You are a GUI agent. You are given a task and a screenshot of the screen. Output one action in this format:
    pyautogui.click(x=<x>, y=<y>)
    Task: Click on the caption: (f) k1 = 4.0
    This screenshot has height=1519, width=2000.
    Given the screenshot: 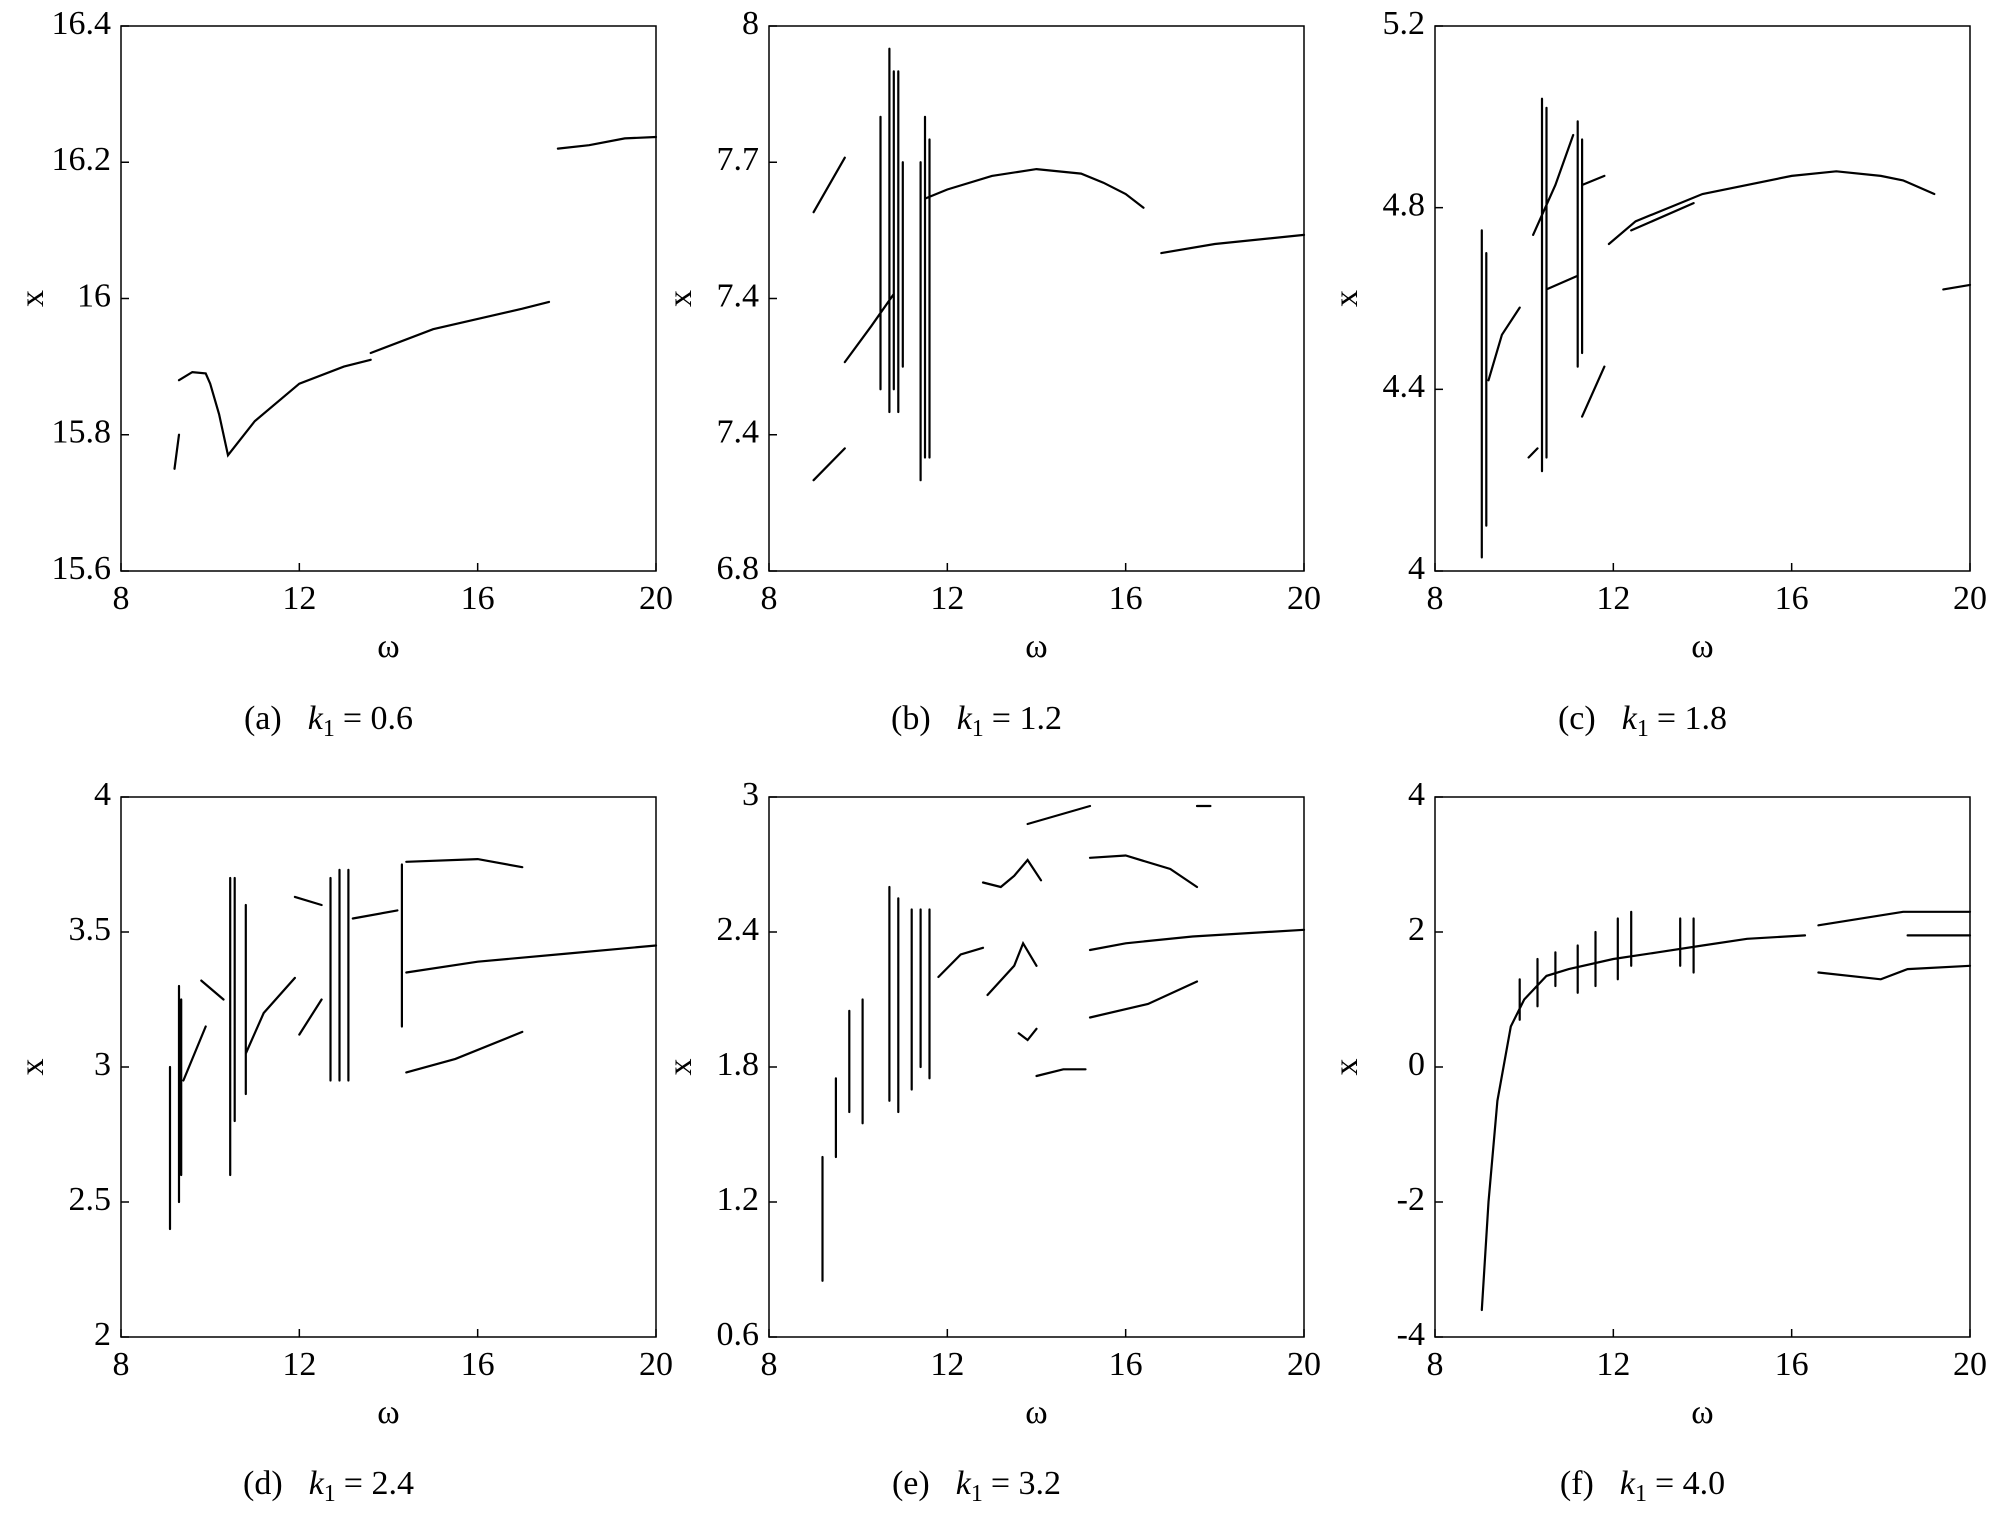 What is the action you would take?
    pyautogui.click(x=1642, y=1486)
    